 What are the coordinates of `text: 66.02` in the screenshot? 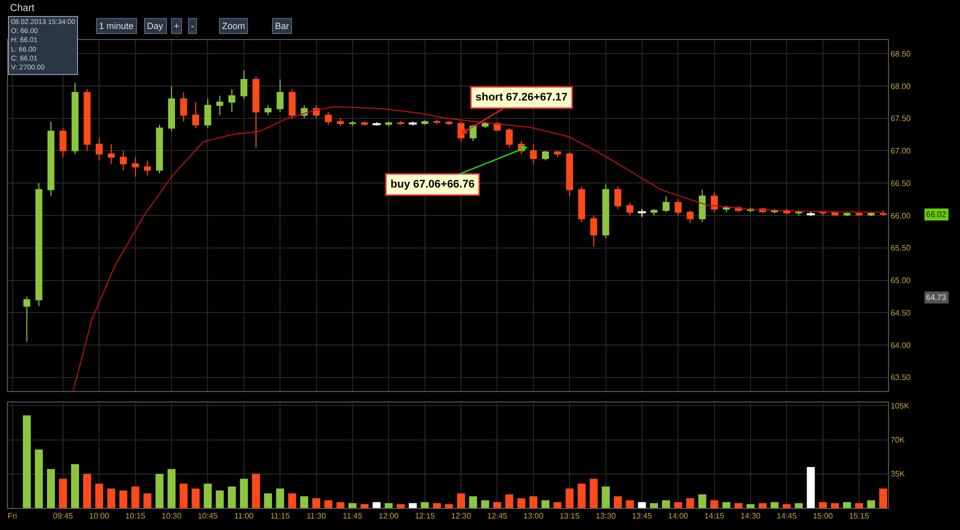 It's located at (936, 214).